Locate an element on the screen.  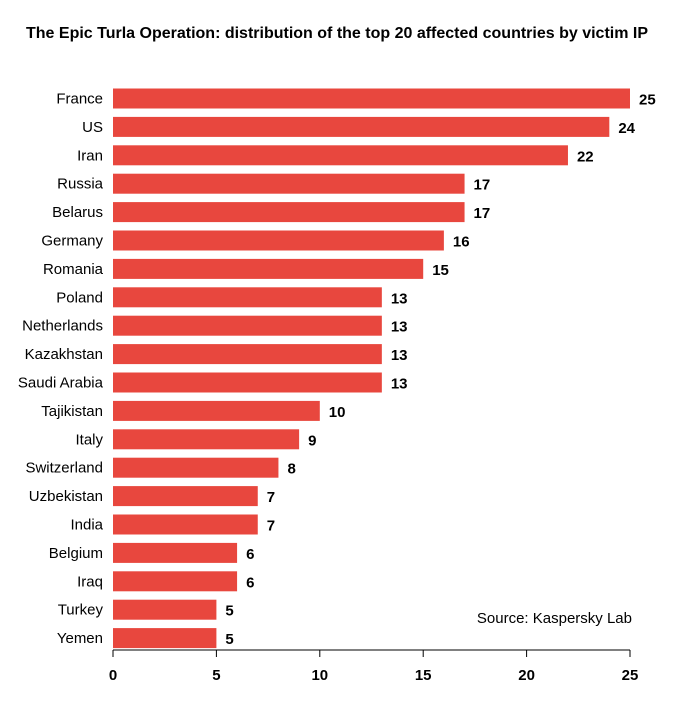
x-tick-label: 10 is located at coordinates (319, 675).